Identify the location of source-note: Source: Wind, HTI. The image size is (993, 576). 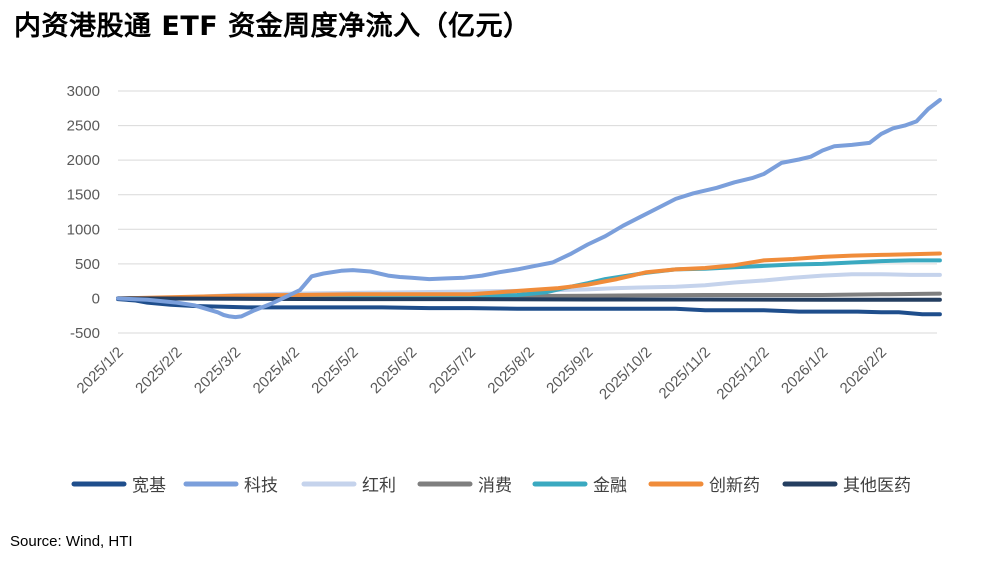
(71, 541).